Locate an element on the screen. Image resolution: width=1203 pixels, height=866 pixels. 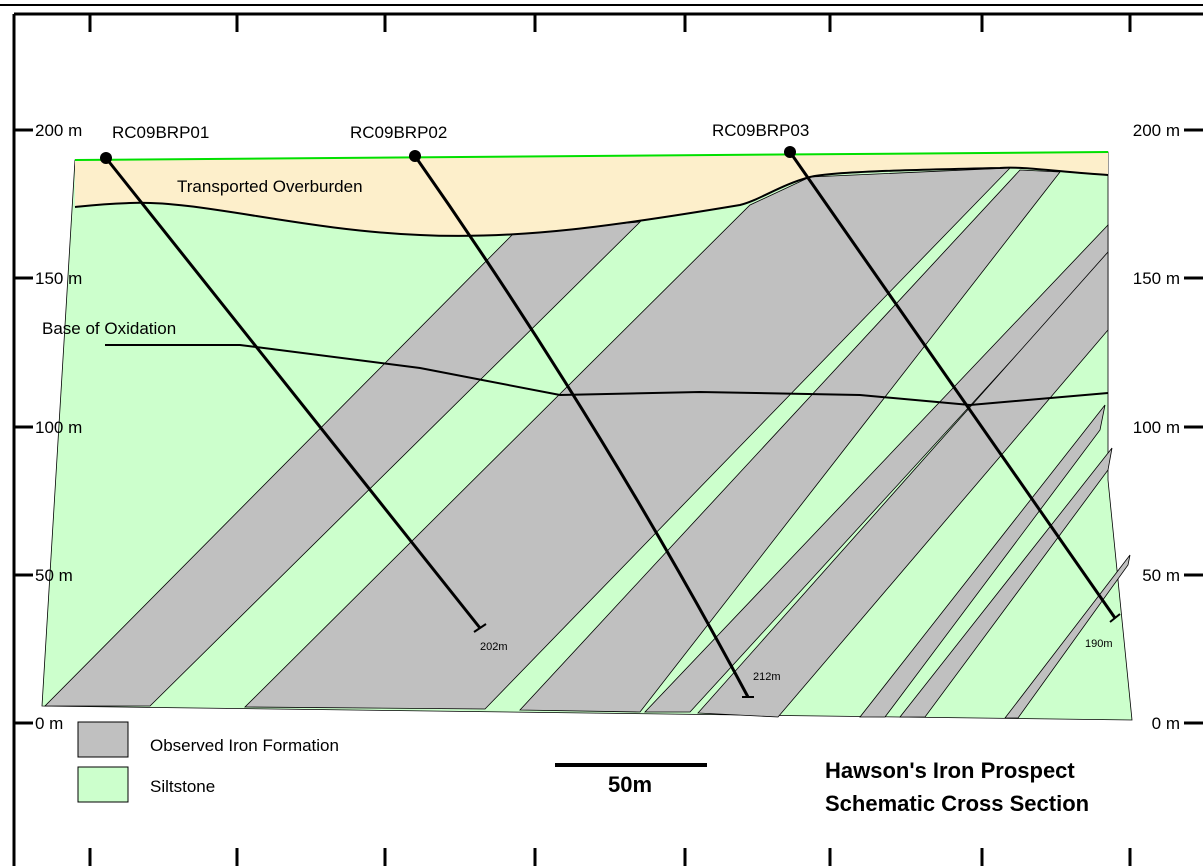
depth-label: 212m is located at coordinates (767, 677).